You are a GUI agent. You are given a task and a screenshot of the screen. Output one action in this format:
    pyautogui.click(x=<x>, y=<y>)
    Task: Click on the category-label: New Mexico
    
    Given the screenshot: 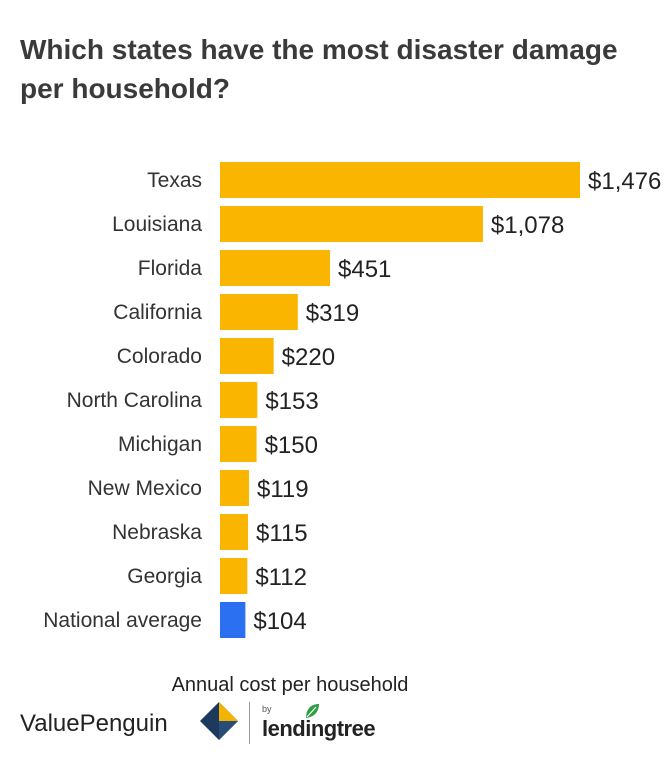 What is the action you would take?
    pyautogui.click(x=145, y=488)
    